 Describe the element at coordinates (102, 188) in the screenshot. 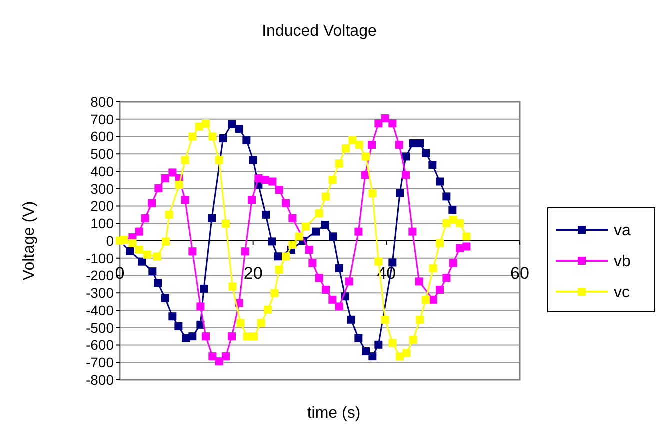

I see `y-tick-label: 300` at that location.